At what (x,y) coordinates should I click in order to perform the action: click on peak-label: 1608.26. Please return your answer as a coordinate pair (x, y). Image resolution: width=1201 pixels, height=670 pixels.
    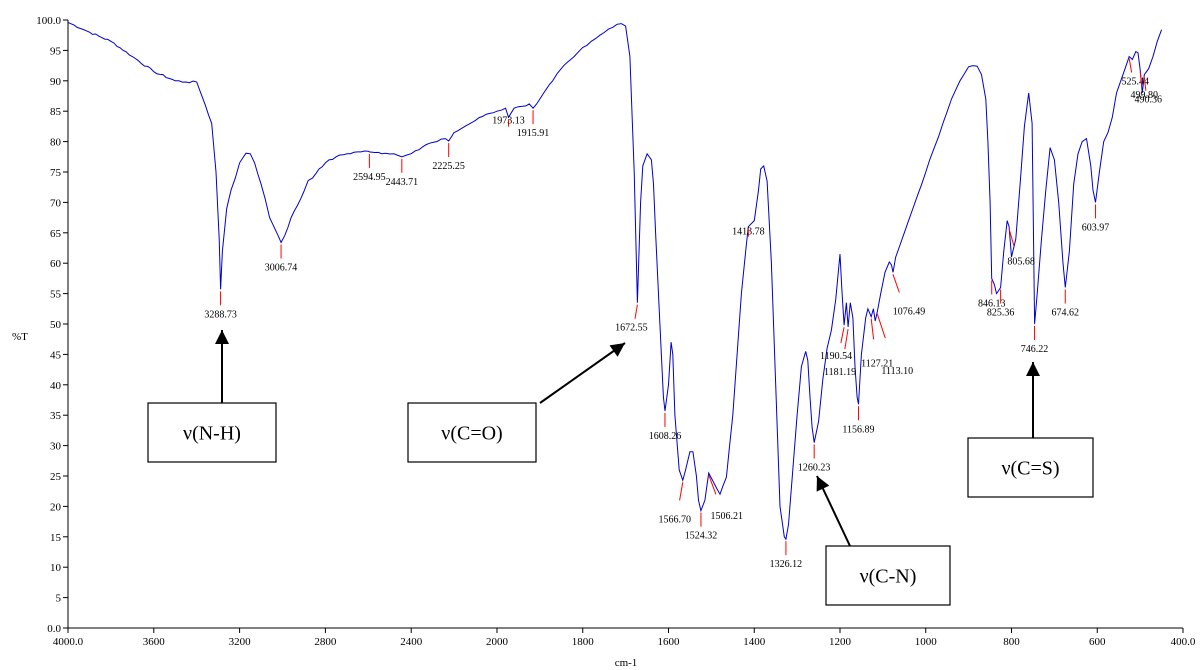
    Looking at the image, I should click on (665, 436).